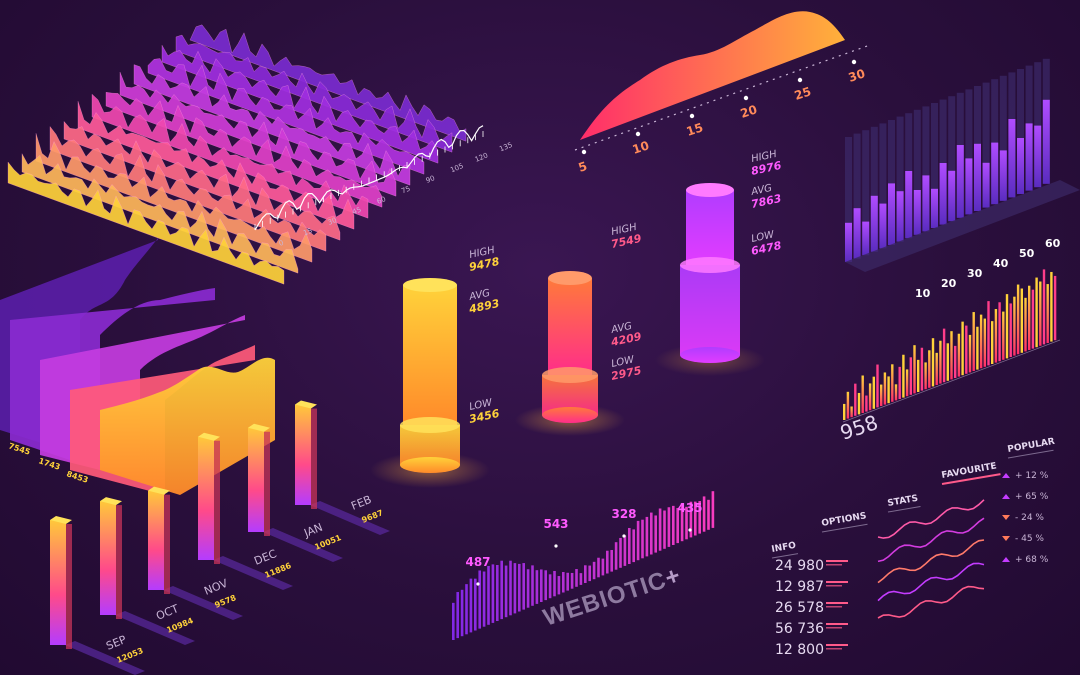 The image size is (1080, 675). What do you see at coordinates (903, 501) in the screenshot?
I see `info-tab: STATS` at bounding box center [903, 501].